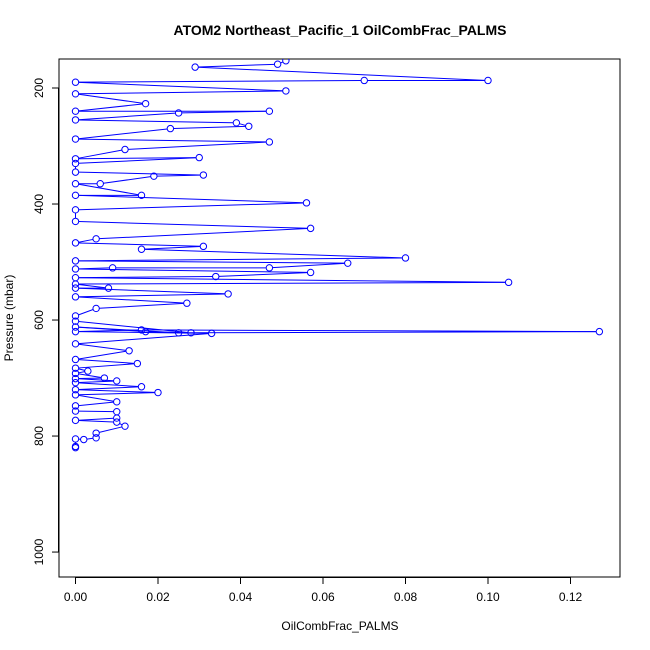 The height and width of the screenshot is (650, 650). I want to click on x-tick-label: 0.12, so click(571, 597).